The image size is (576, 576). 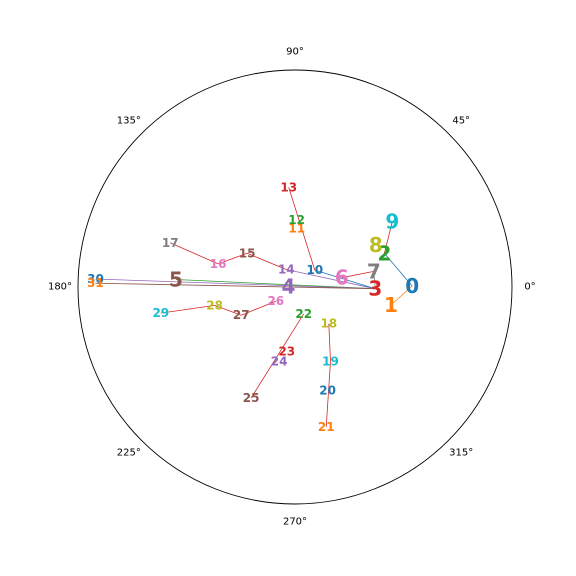 What do you see at coordinates (327, 391) in the screenshot?
I see `node-label: 20` at bounding box center [327, 391].